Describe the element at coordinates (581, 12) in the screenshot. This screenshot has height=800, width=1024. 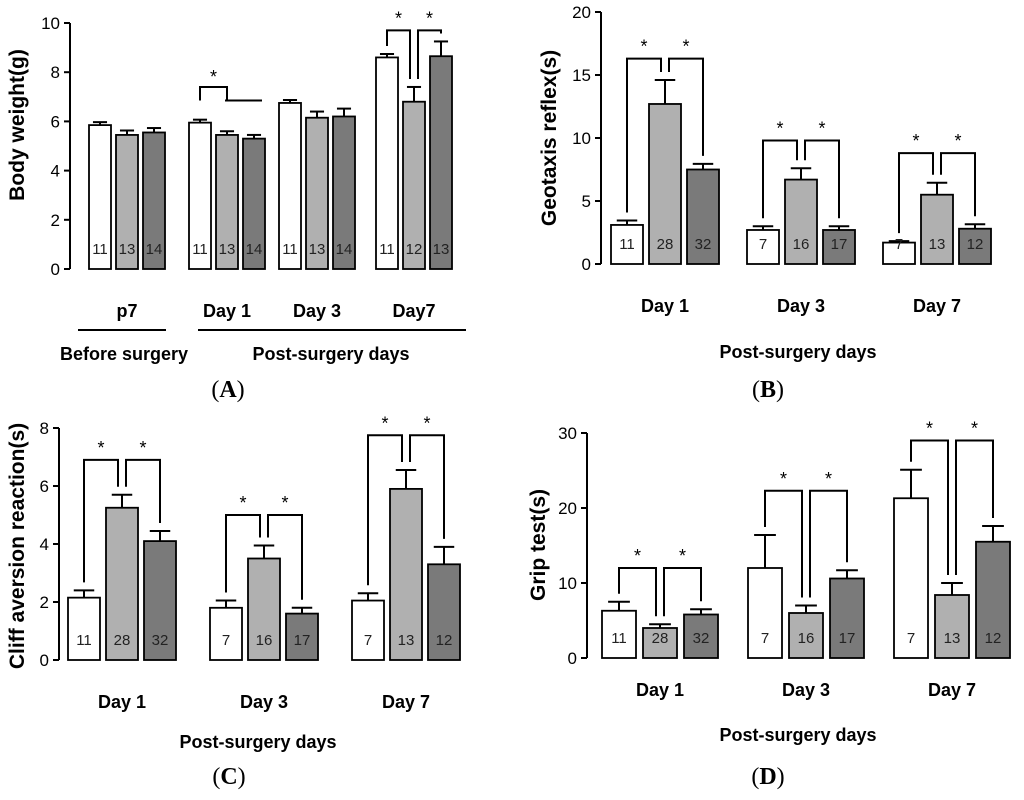
I see `y-tick-label: 20` at that location.